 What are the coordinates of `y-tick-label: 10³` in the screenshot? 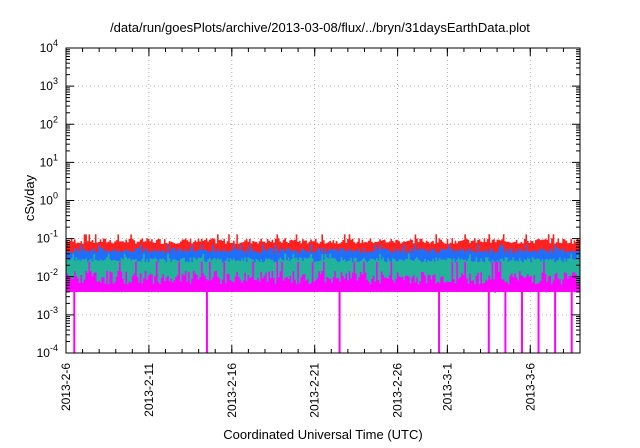 It's located at (49, 84).